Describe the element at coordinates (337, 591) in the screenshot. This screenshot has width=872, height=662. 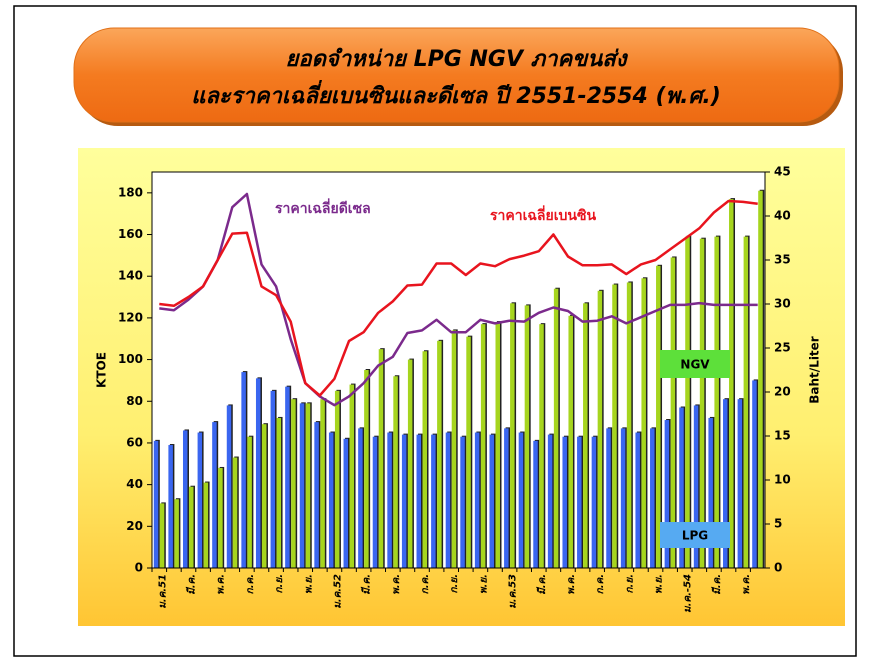
I see `x-tick-label: ม.ค.52` at that location.